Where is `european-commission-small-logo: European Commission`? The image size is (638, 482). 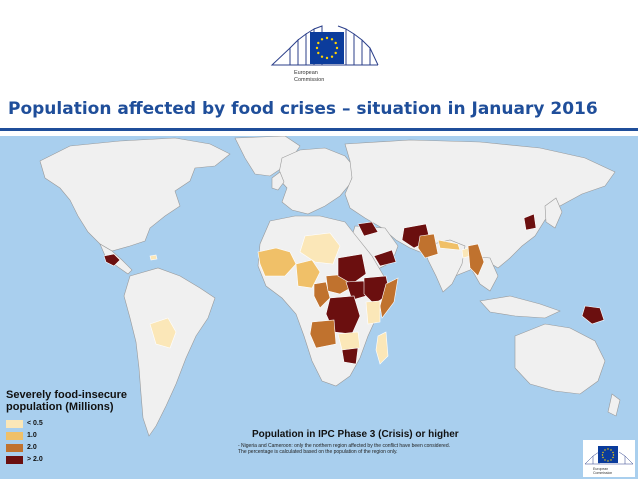 european-commission-small-logo: European Commission is located at coordinates (609, 458).